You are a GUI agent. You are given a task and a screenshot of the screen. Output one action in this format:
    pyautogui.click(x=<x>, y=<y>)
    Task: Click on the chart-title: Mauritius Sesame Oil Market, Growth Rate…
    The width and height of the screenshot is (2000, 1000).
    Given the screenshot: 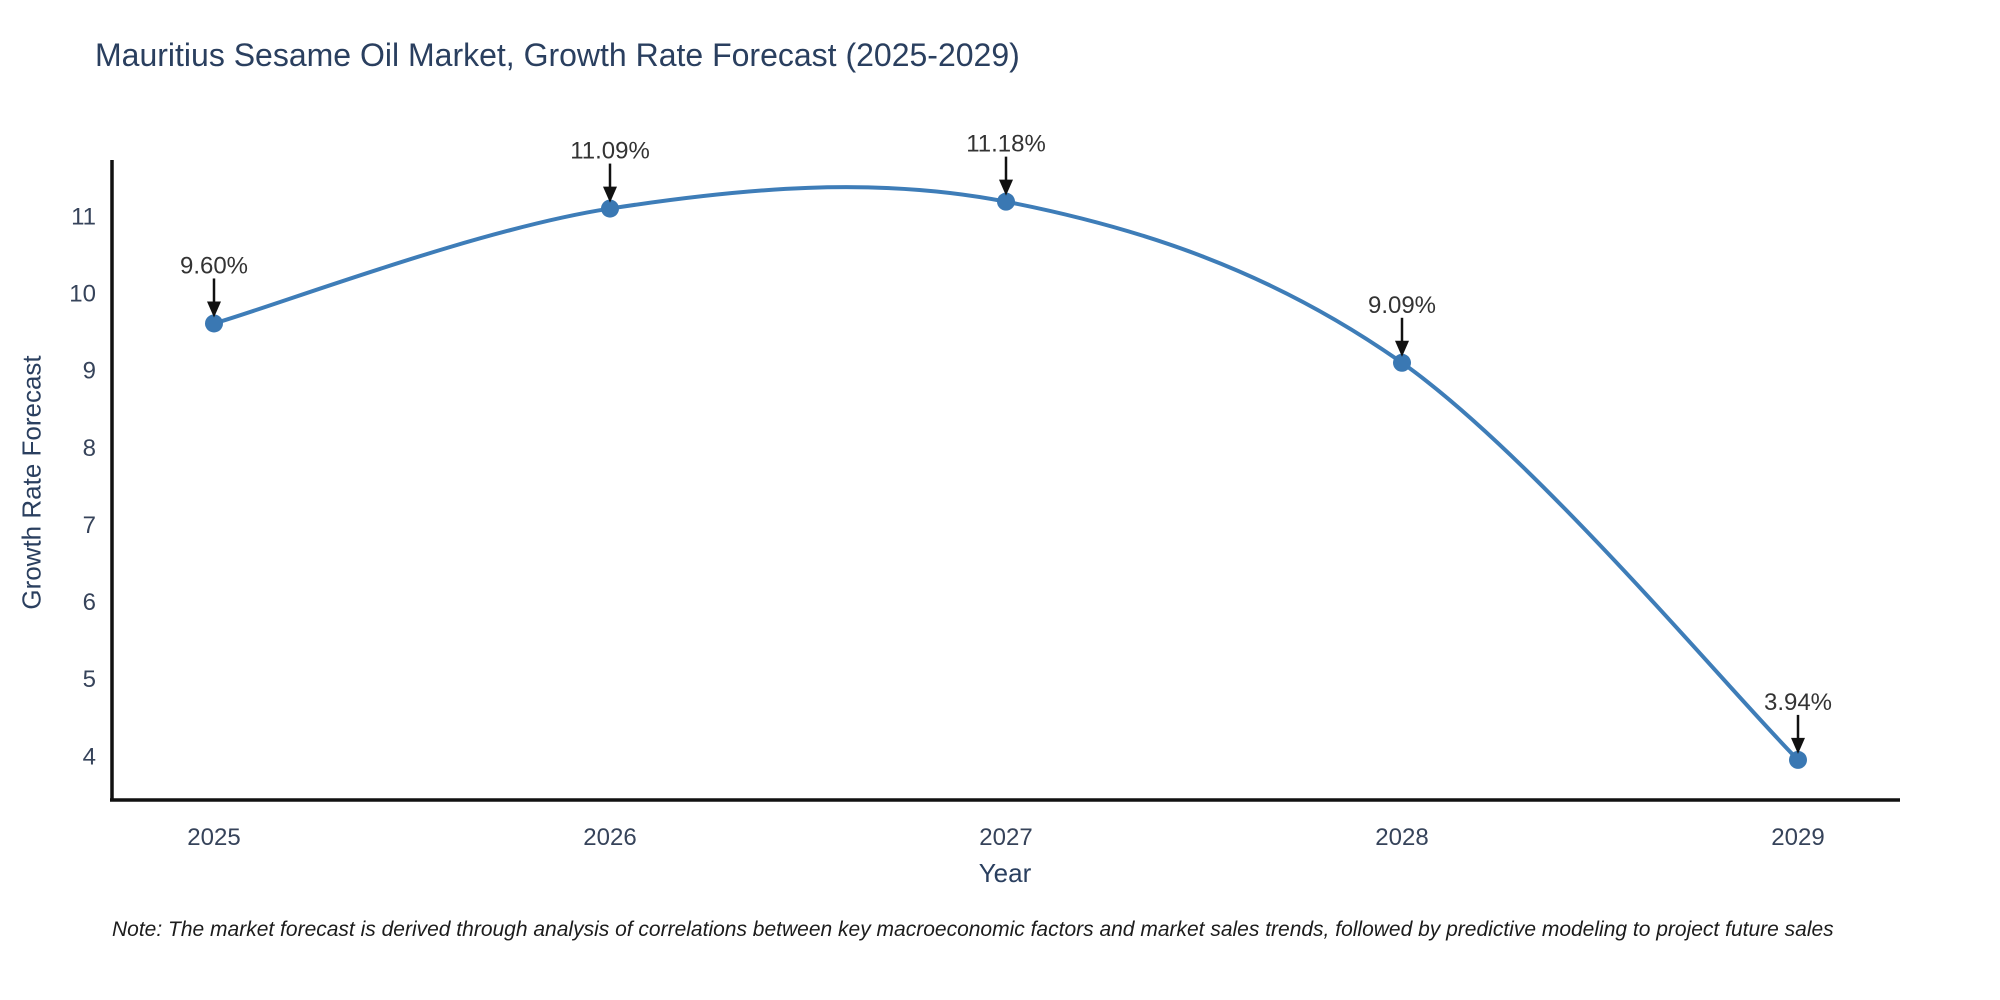 What is the action you would take?
    pyautogui.click(x=557, y=55)
    